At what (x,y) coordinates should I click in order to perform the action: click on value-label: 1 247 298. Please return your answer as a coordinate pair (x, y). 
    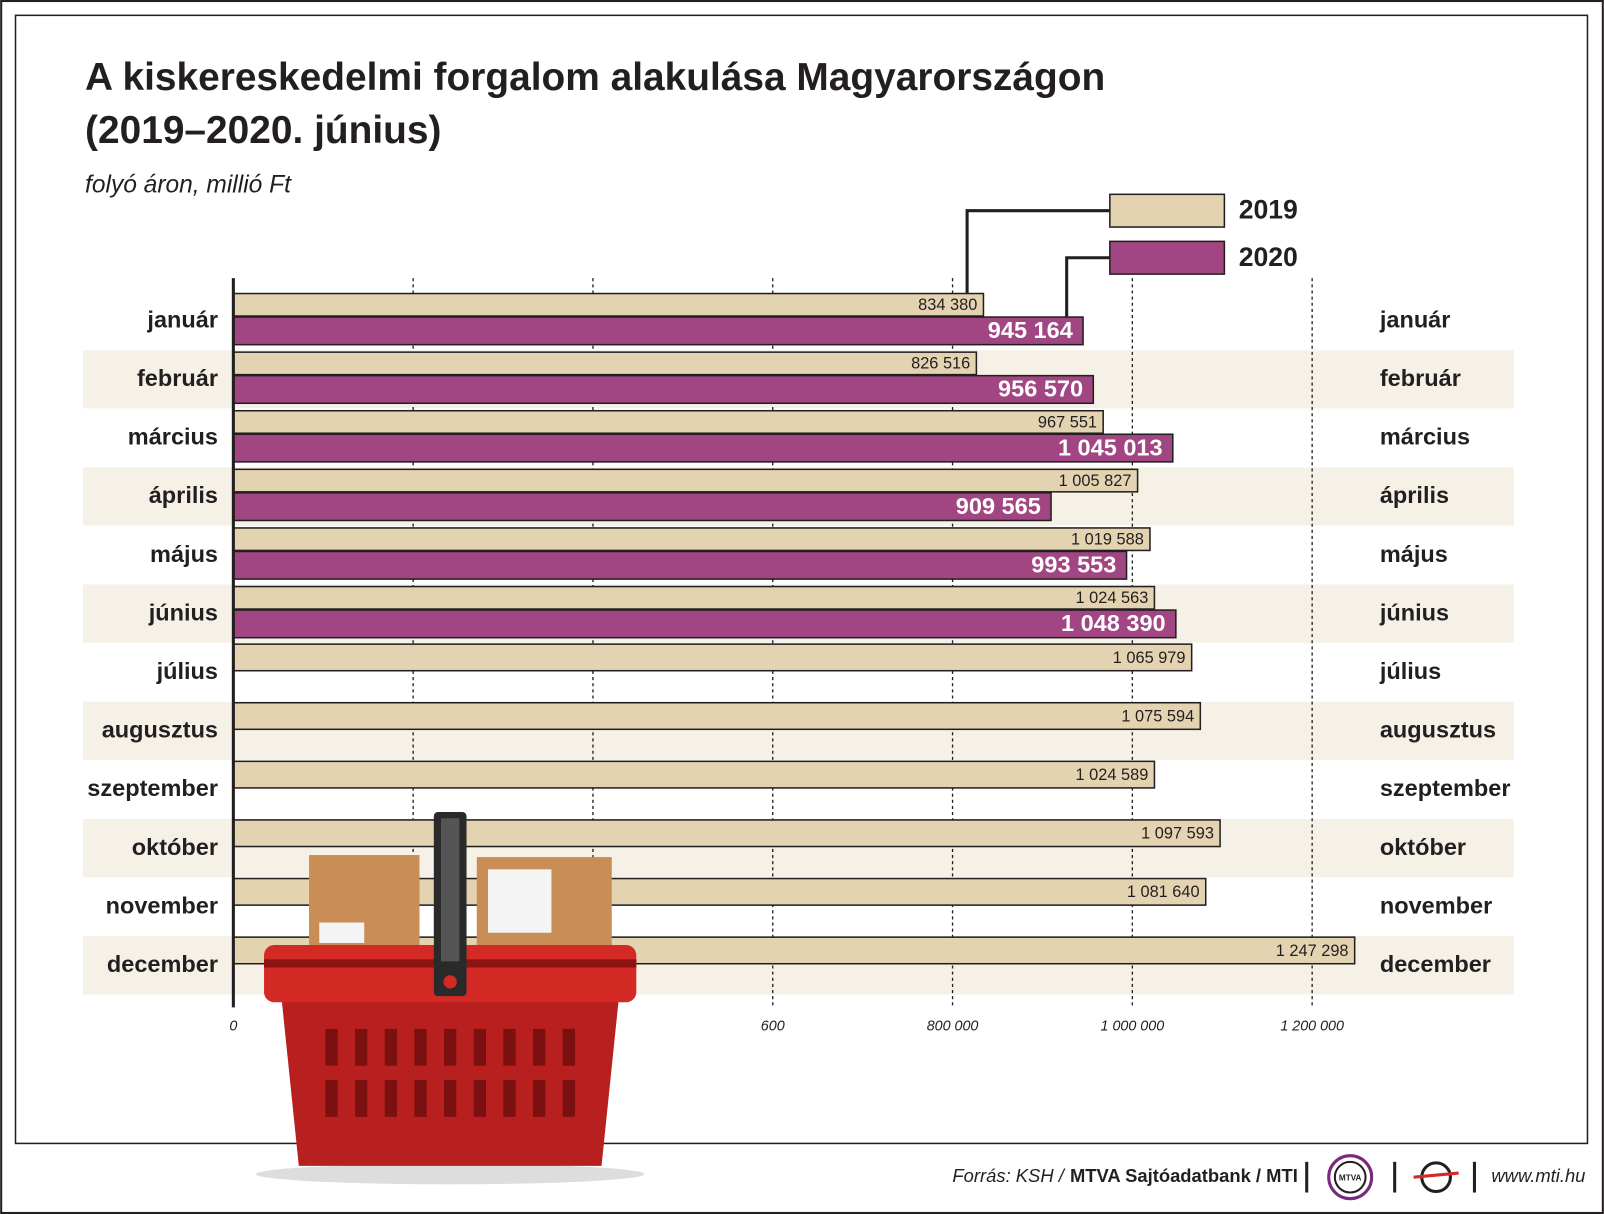
    Looking at the image, I should click on (1312, 951).